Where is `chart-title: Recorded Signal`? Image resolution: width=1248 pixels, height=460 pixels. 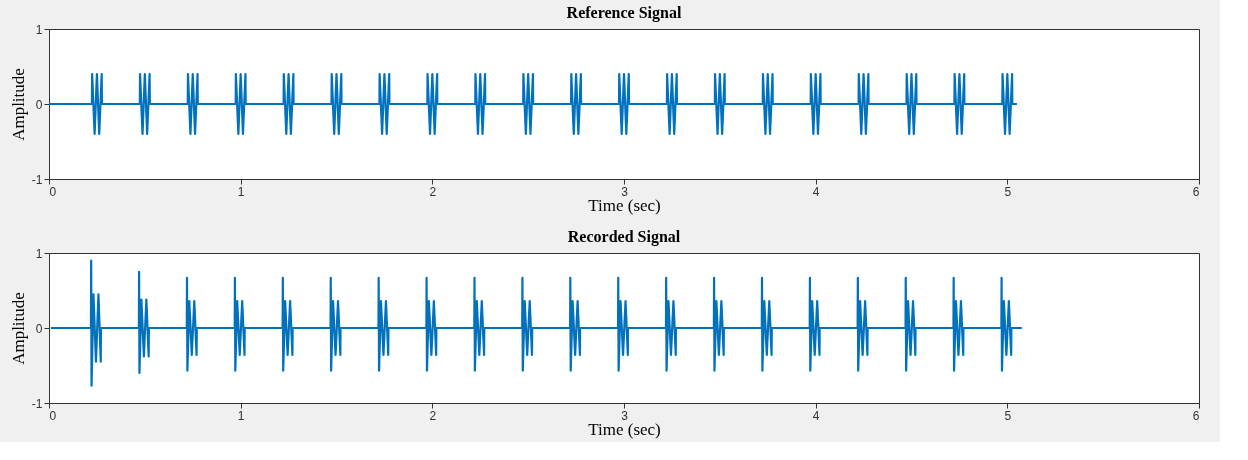 chart-title: Recorded Signal is located at coordinates (624, 237).